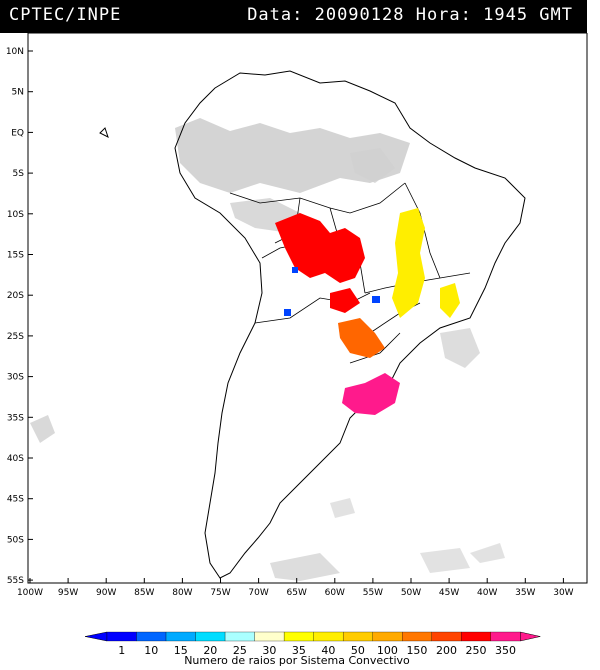  Describe the element at coordinates (358, 650) in the screenshot. I see `legend-label: 50` at that location.